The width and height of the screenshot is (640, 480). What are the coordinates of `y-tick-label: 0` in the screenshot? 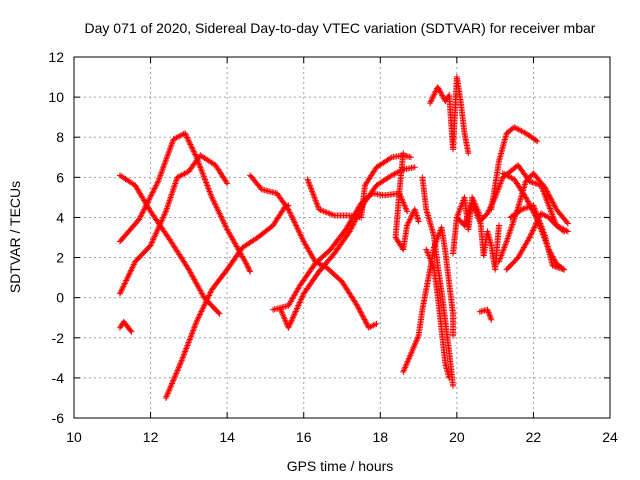 It's located at (60, 298).